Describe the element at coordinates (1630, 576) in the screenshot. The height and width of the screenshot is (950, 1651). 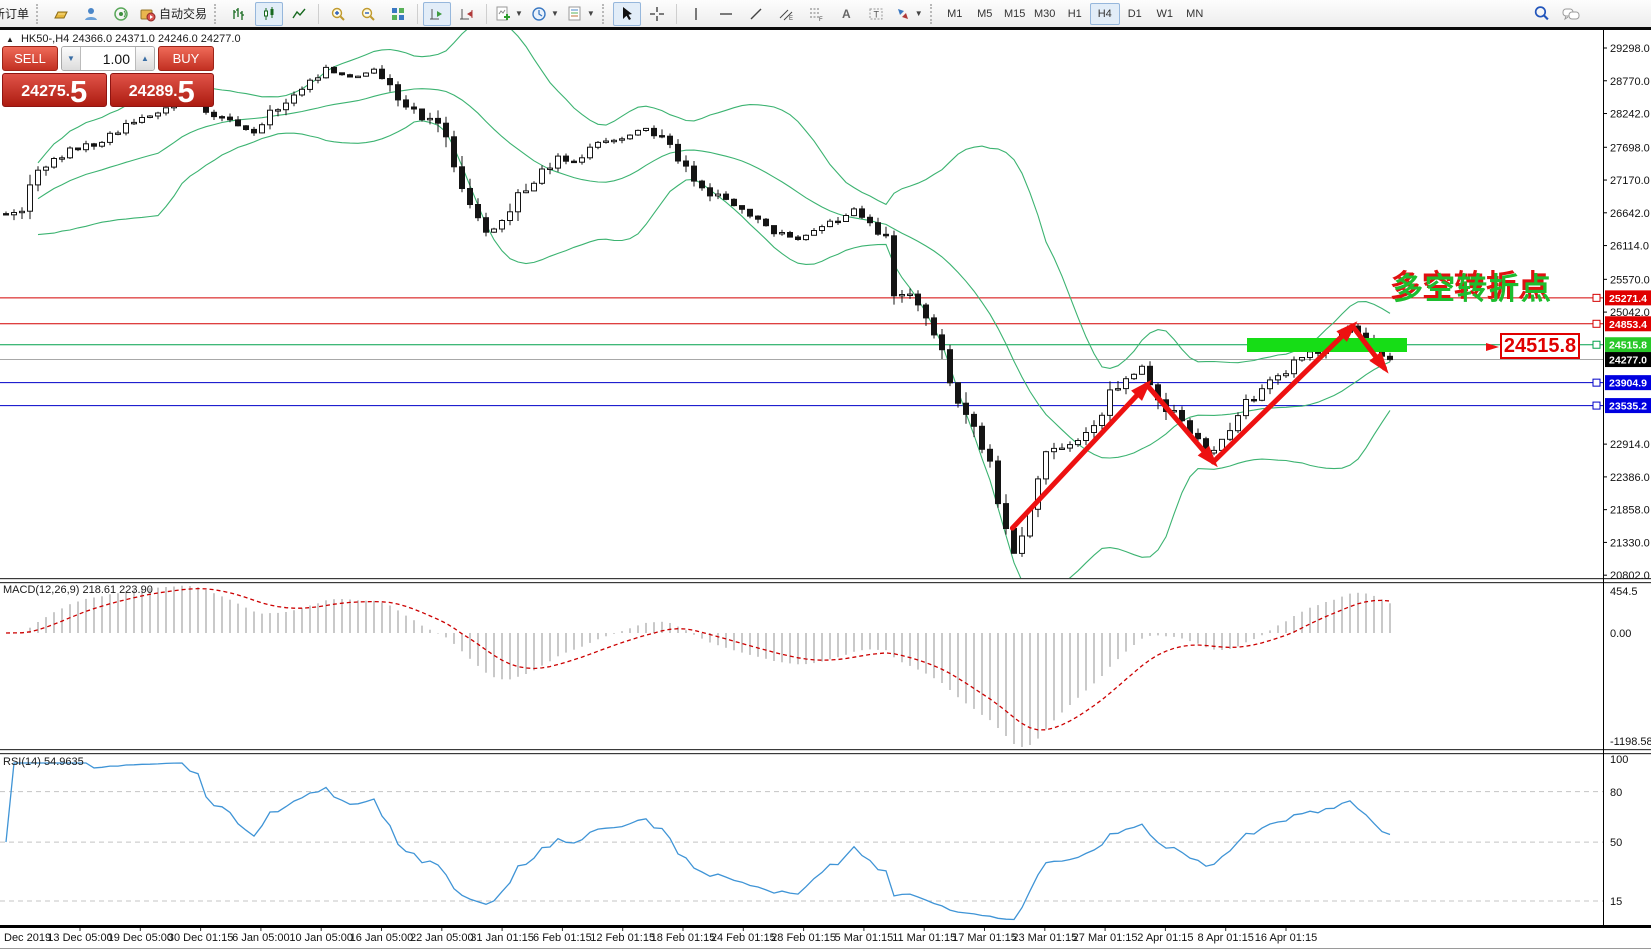
I see `svg-text: 20802.0` at that location.